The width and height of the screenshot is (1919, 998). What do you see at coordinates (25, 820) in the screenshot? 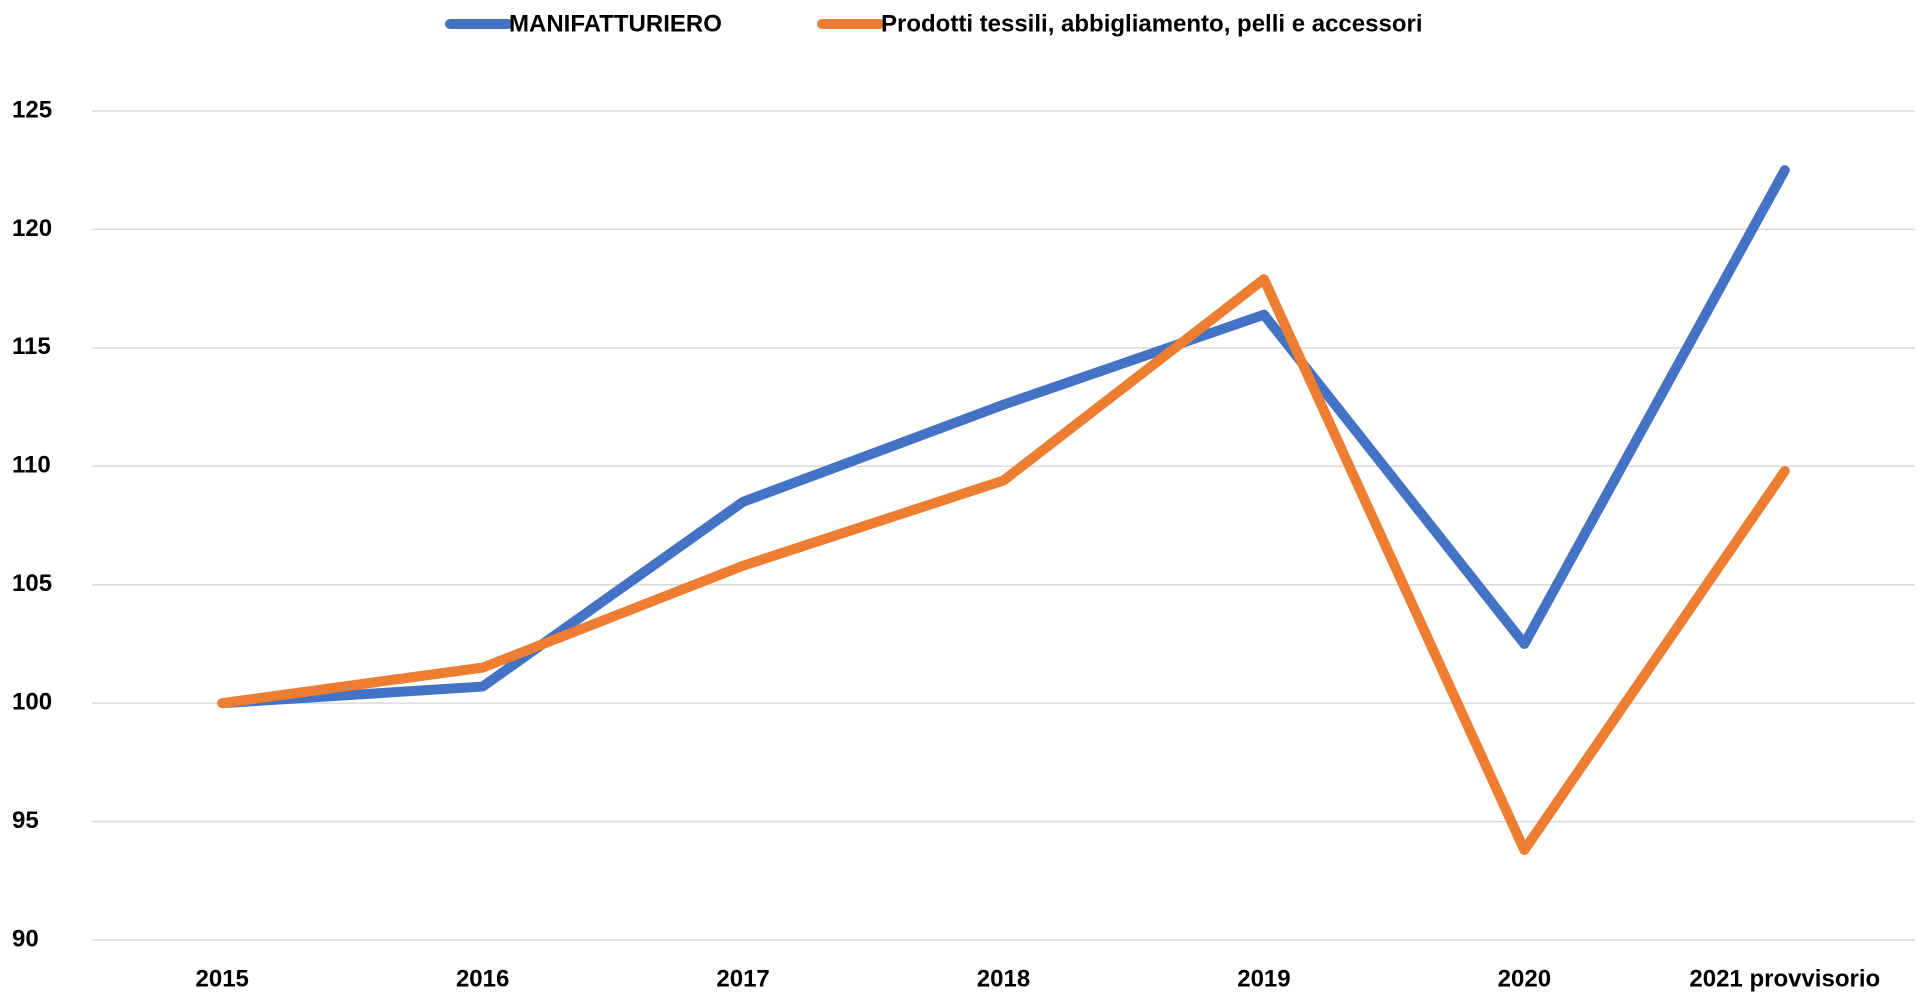
I see `y-tick-label: 95` at bounding box center [25, 820].